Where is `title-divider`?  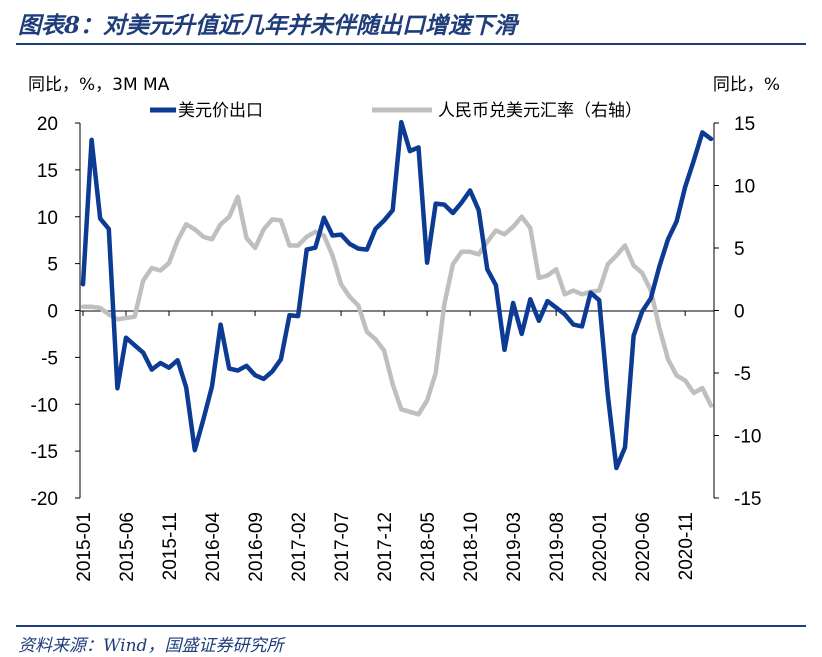 title-divider is located at coordinates (411, 44).